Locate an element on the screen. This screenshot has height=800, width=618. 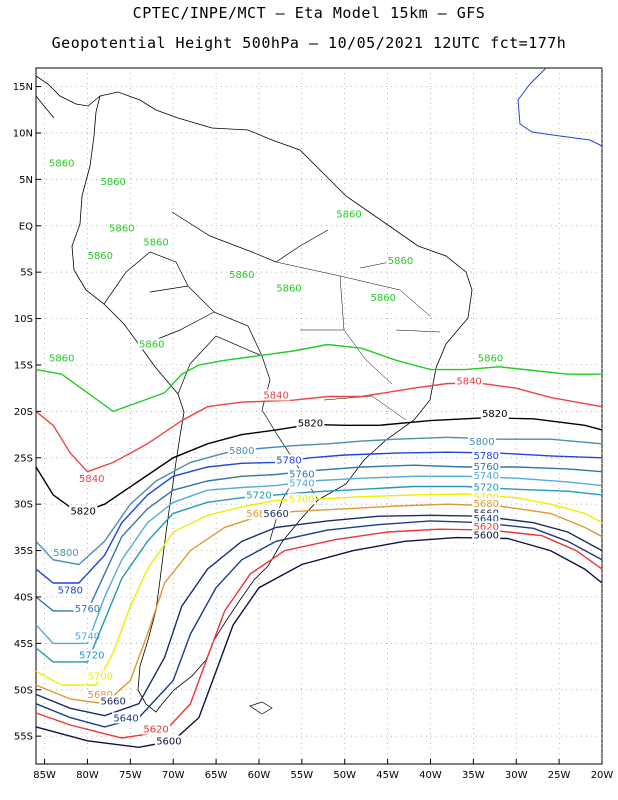
lat-tick-label: 45S is located at coordinates (23, 644).